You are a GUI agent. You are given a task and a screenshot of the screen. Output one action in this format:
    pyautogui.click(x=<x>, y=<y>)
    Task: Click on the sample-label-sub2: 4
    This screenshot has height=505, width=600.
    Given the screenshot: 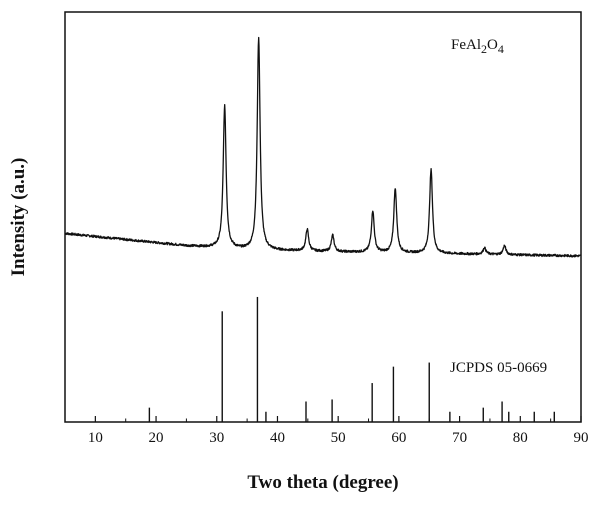 What is the action you would take?
    pyautogui.click(x=501, y=49)
    